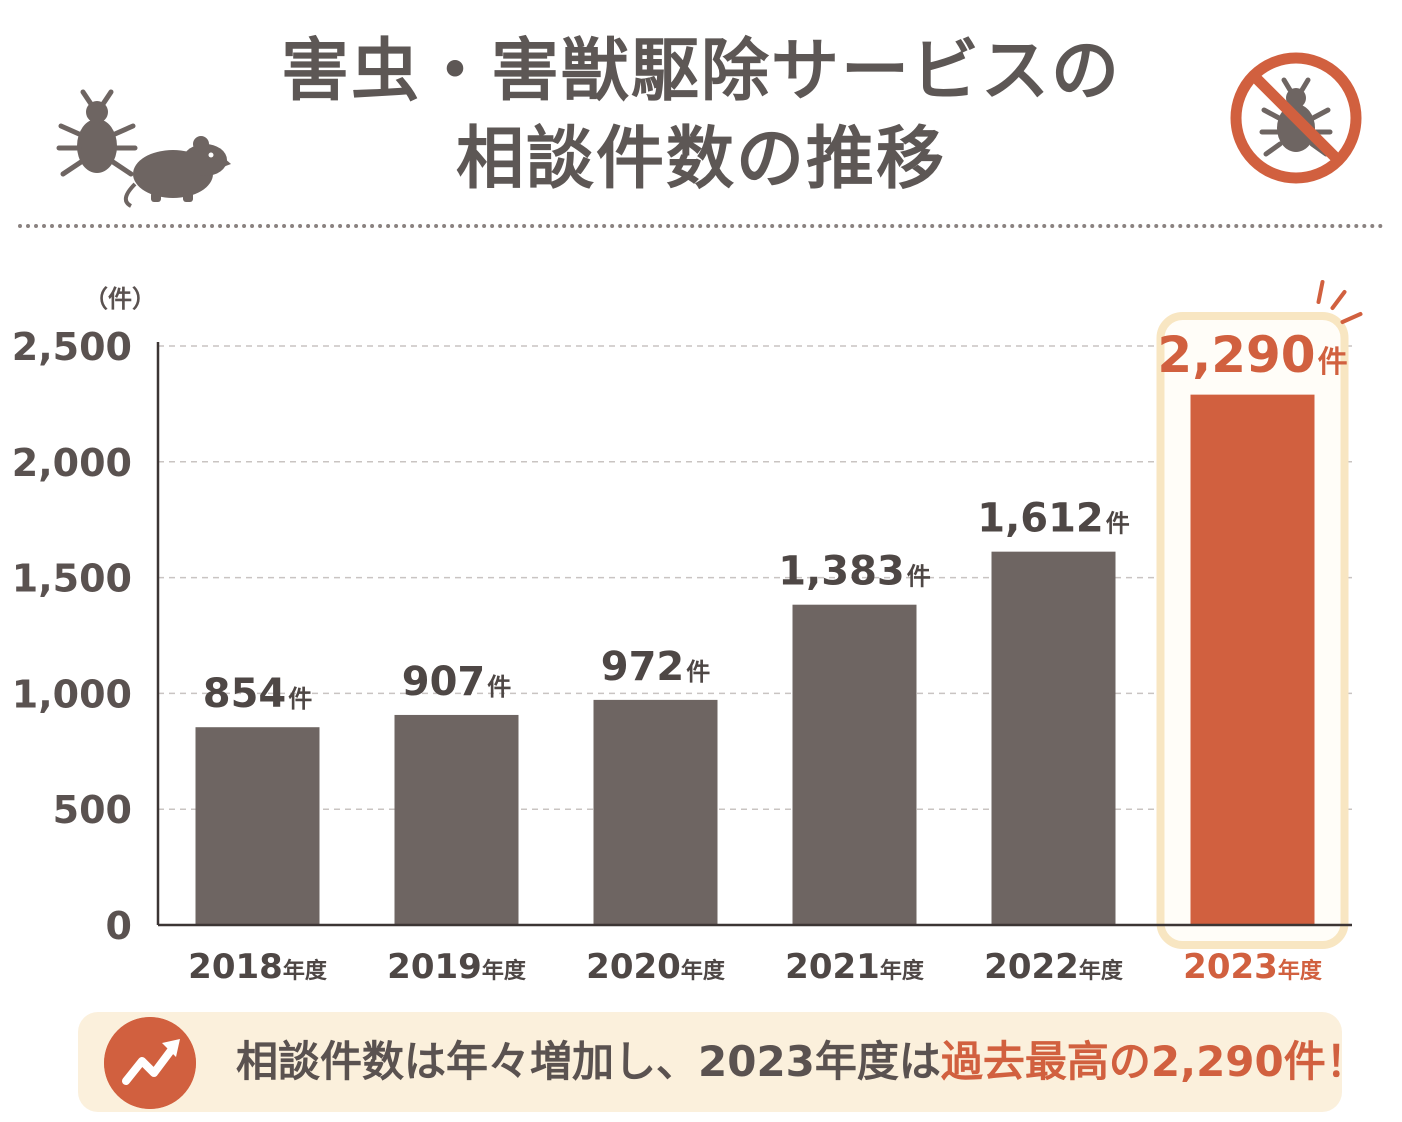 This screenshot has width=1402, height=1122. I want to click on y-tick-label: 2,000, so click(72, 463).